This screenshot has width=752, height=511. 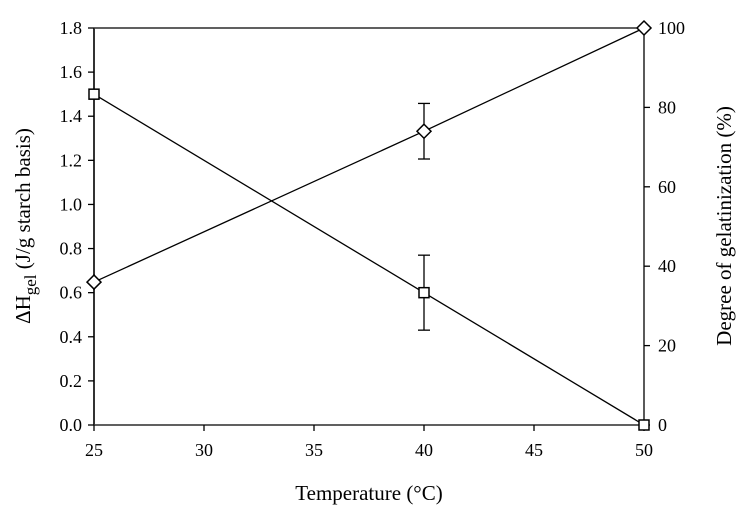 What do you see at coordinates (71, 116) in the screenshot?
I see `y-tick-label: 1.4` at bounding box center [71, 116].